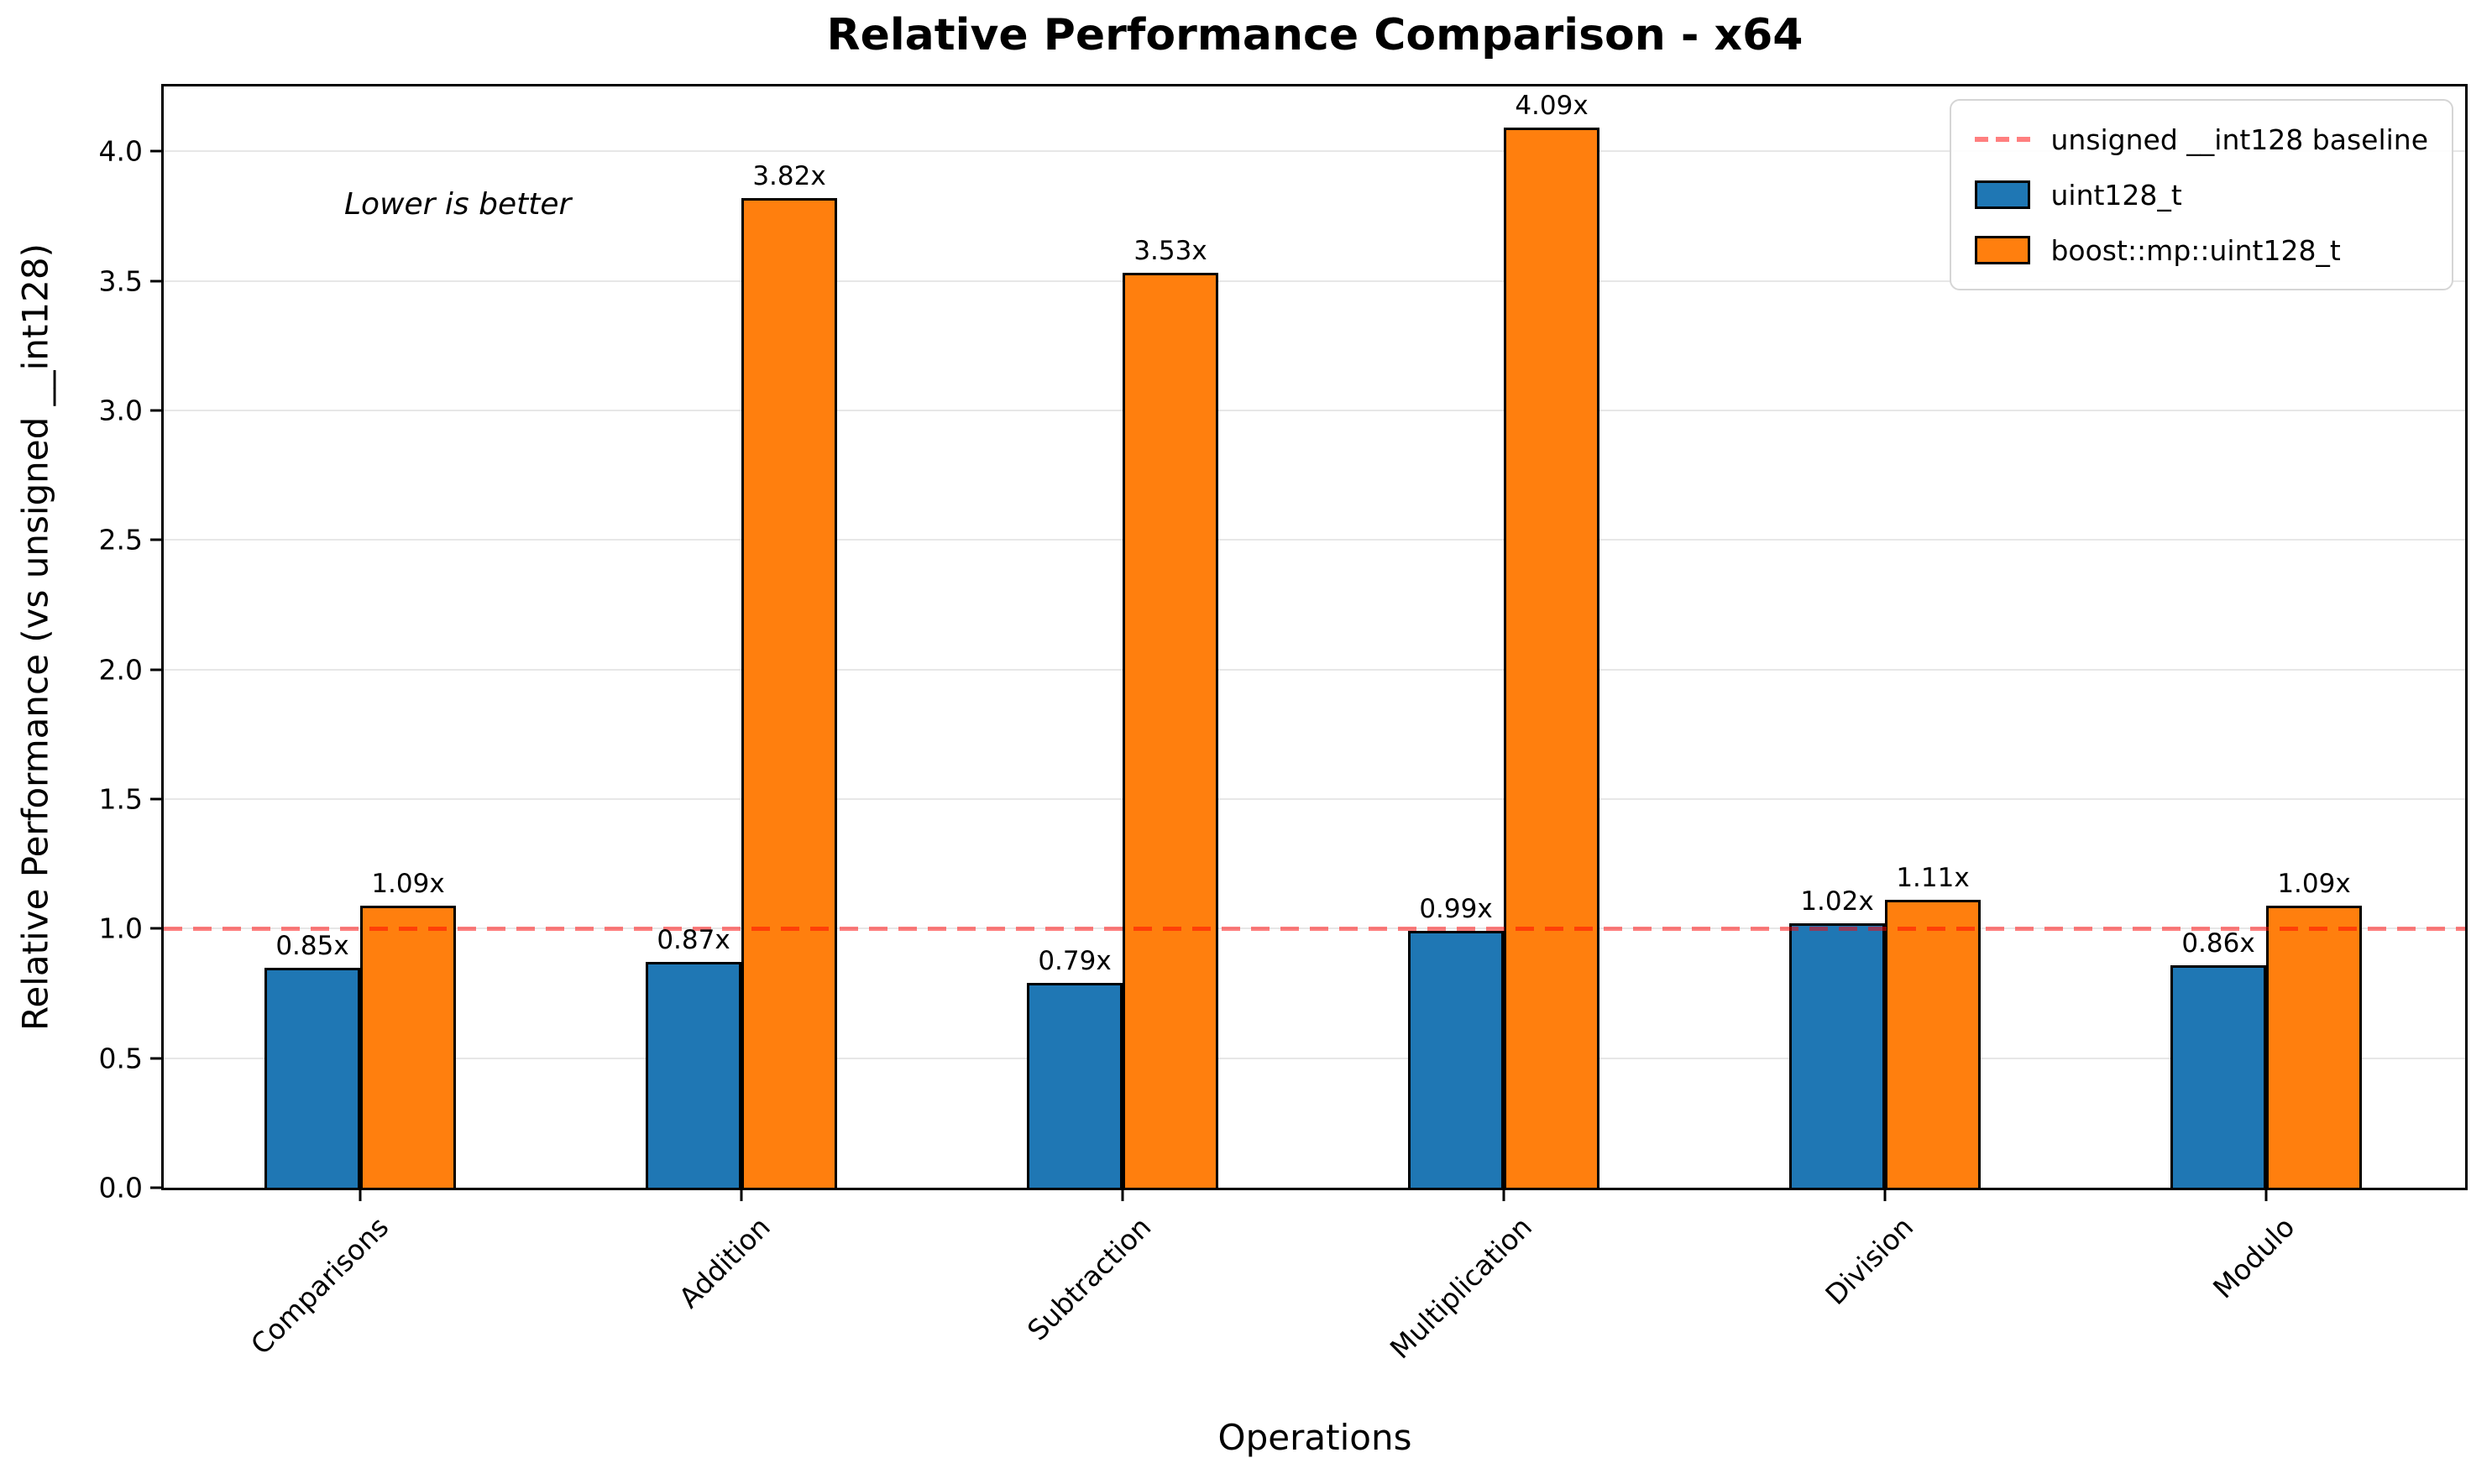  I want to click on bar-uint128_t-division, so click(1837, 1055).